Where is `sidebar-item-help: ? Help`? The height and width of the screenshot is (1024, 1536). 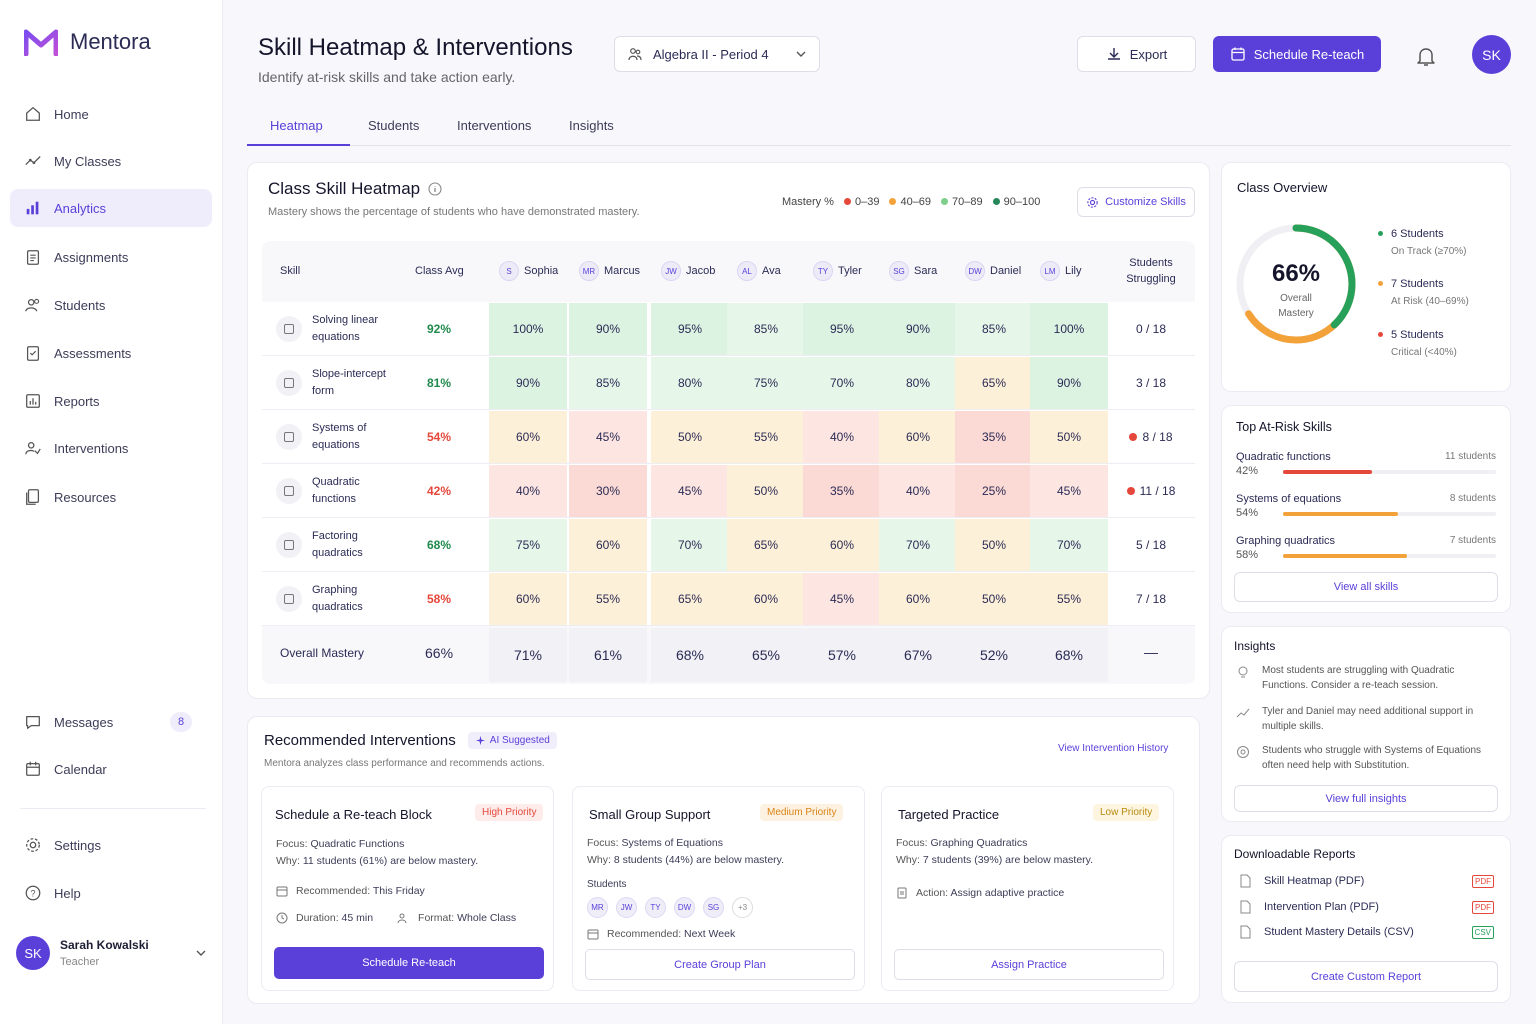 sidebar-item-help: ? Help is located at coordinates (111, 893).